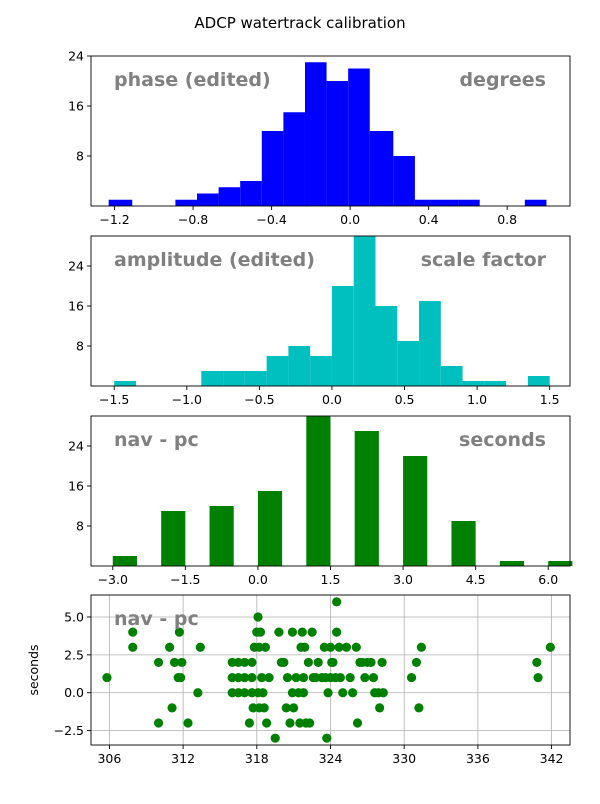 This screenshot has height=804, width=600. I want to click on x-tick-label: −3.0, so click(113, 579).